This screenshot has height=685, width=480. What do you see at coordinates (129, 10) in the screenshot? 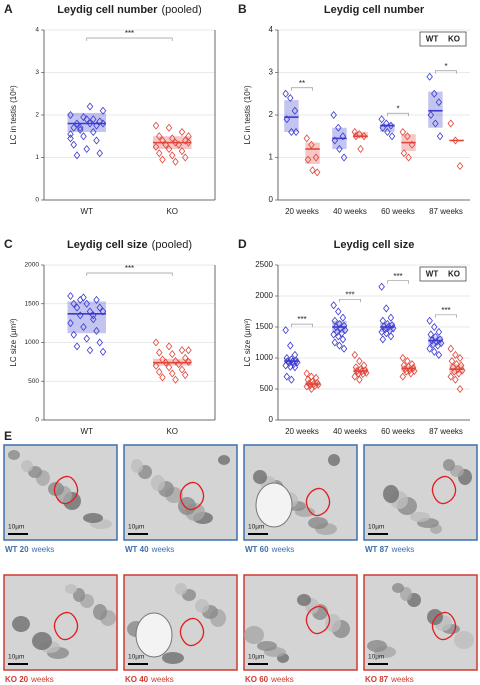
I see `chart-title: Leydig cell number (pooled)` at bounding box center [129, 10].